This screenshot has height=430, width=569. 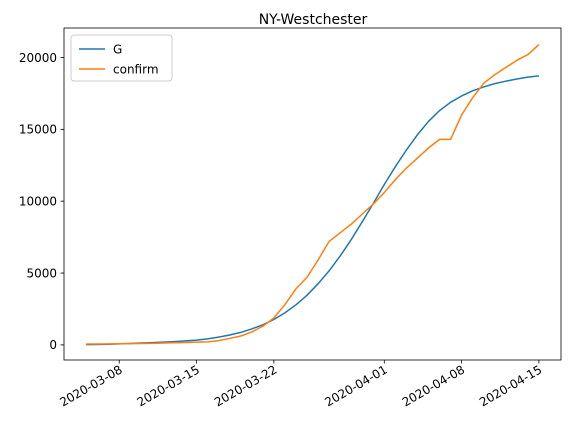 What do you see at coordinates (38, 58) in the screenshot?
I see `y-tick-label: 20000` at bounding box center [38, 58].